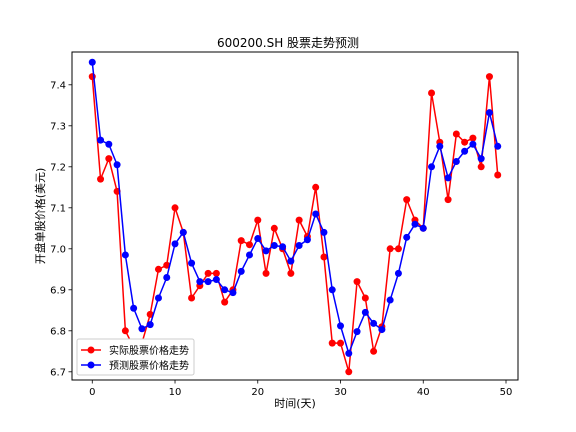 Image resolution: width=576 pixels, height=432 pixels. I want to click on y-tick-label: 7.2, so click(58, 167).